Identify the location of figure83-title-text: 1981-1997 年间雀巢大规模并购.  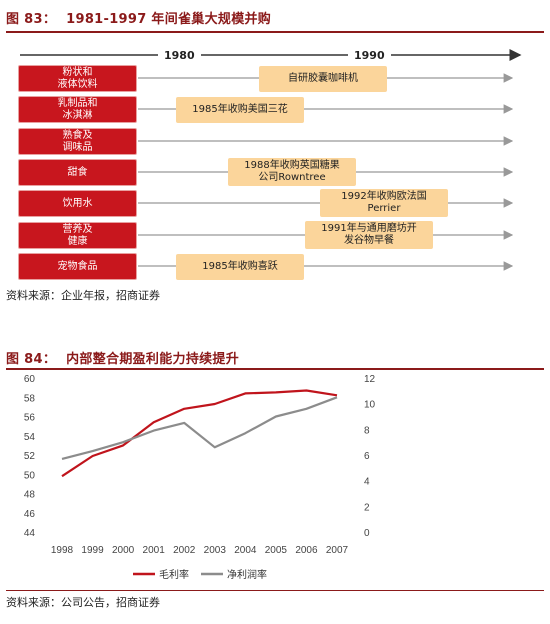
(169, 19).